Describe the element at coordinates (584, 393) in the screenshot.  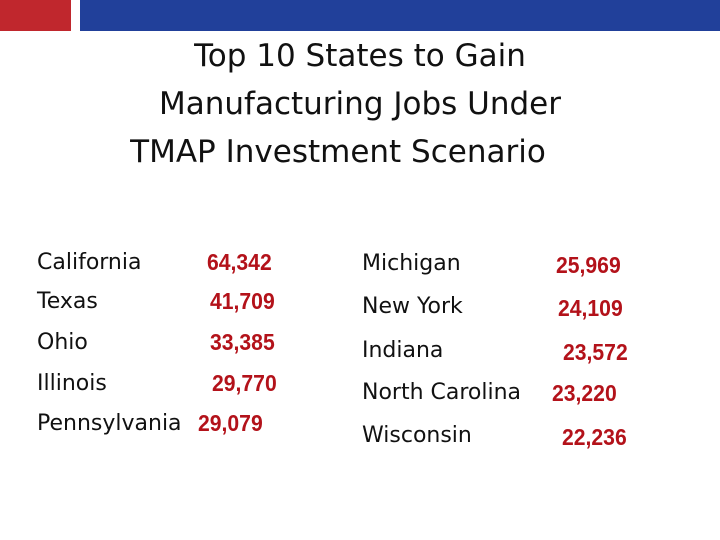
I see `job-count: 23,220` at that location.